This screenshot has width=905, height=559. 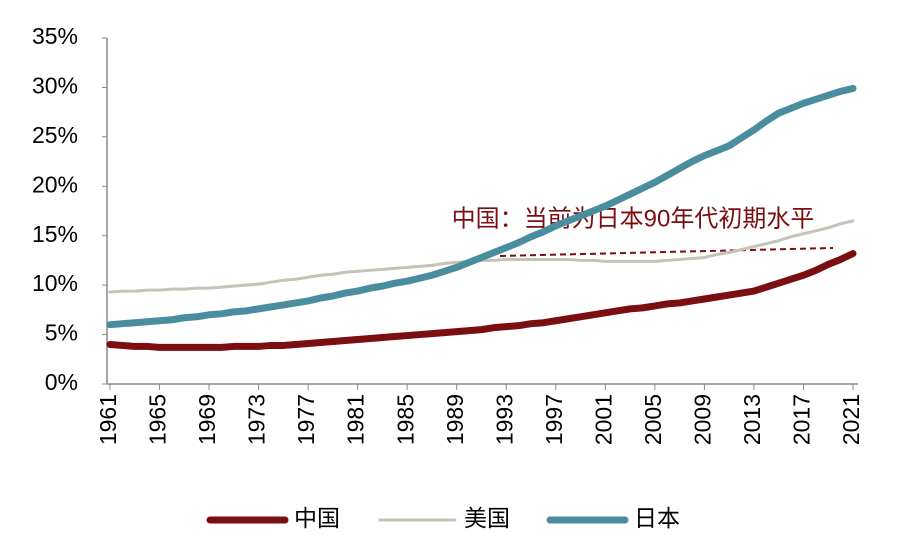 What do you see at coordinates (61, 382) in the screenshot?
I see `y-tick-label: 0%` at bounding box center [61, 382].